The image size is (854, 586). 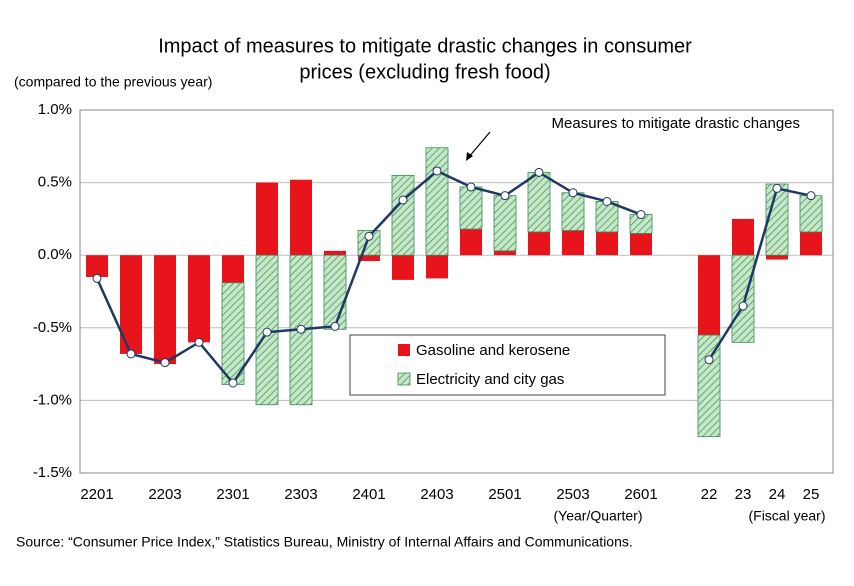 What do you see at coordinates (572, 494) in the screenshot?
I see `x-tick-label: 2503` at bounding box center [572, 494].